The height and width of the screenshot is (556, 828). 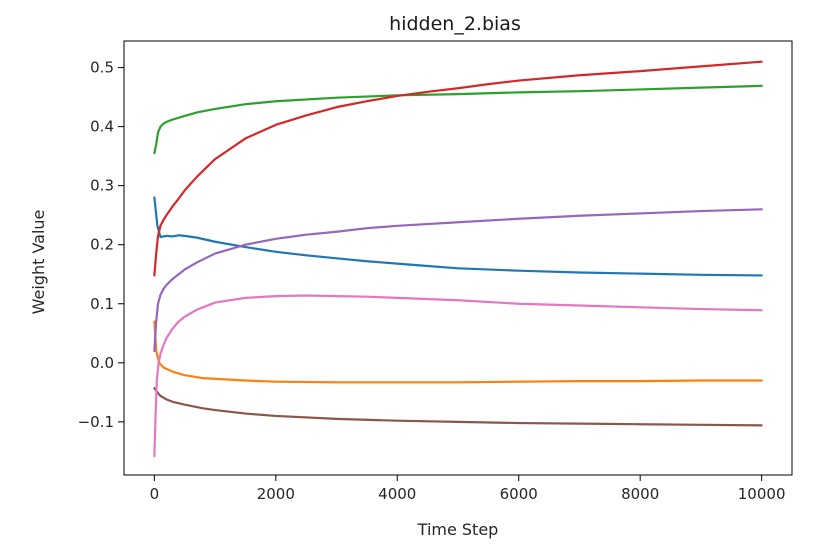 I want to click on x-axis-ticks: 0 2000 4000 6000 8000 10000, so click(x=468, y=489).